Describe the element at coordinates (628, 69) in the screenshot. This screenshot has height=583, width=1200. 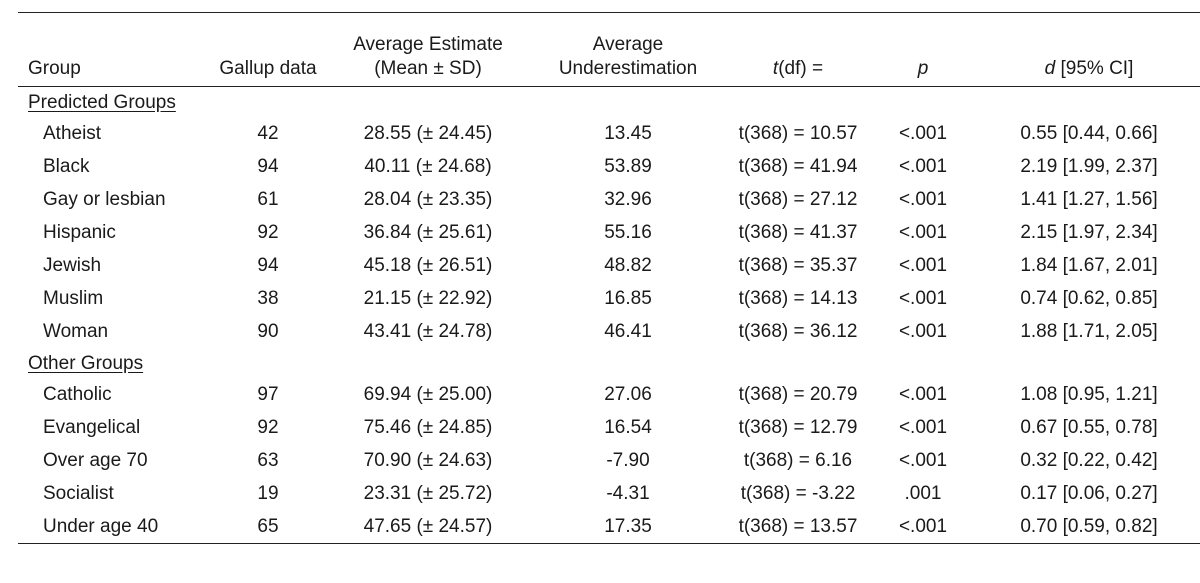
I see `header-underestimation-line2: Underestimation` at that location.